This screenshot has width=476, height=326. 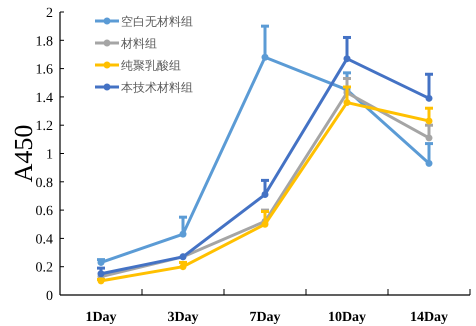 I want to click on y-tick-label: 0.2, so click(x=44, y=268).